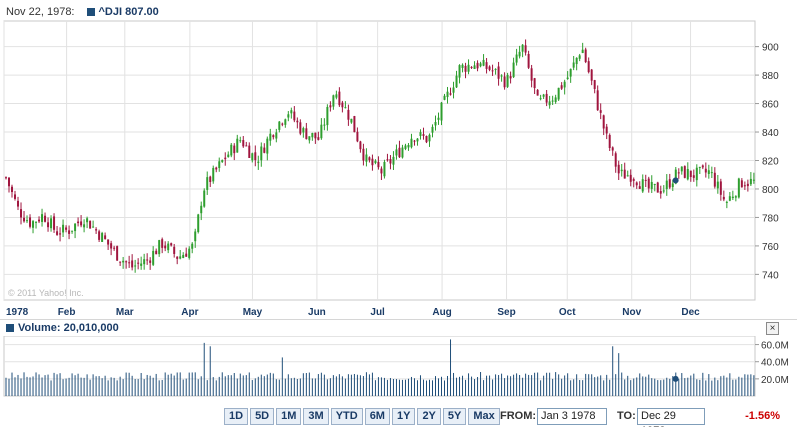 This screenshot has width=797, height=427. I want to click on range-button-1m: 1M, so click(289, 416).